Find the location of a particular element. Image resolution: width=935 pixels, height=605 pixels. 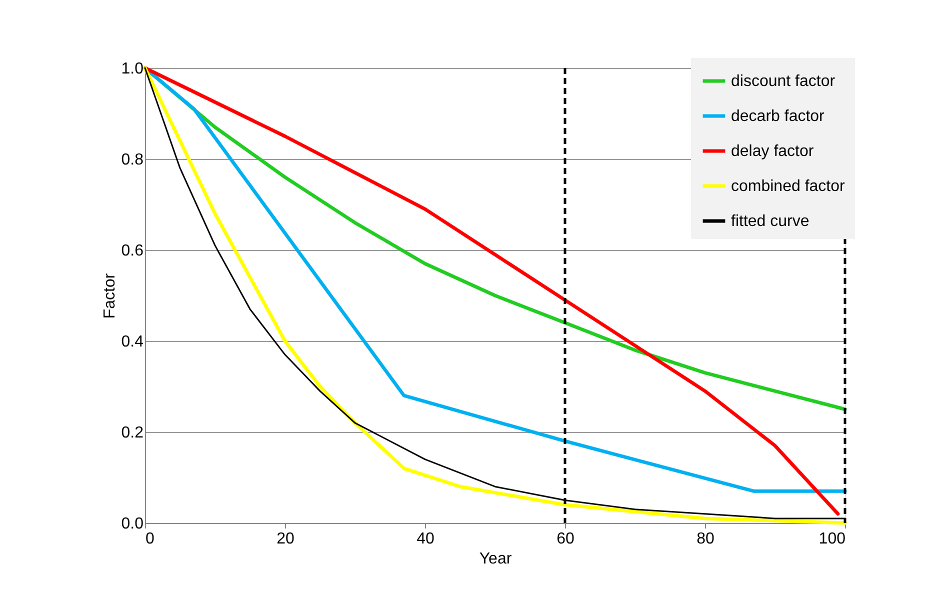

y-tick-label: 0.4 is located at coordinates (132, 342).